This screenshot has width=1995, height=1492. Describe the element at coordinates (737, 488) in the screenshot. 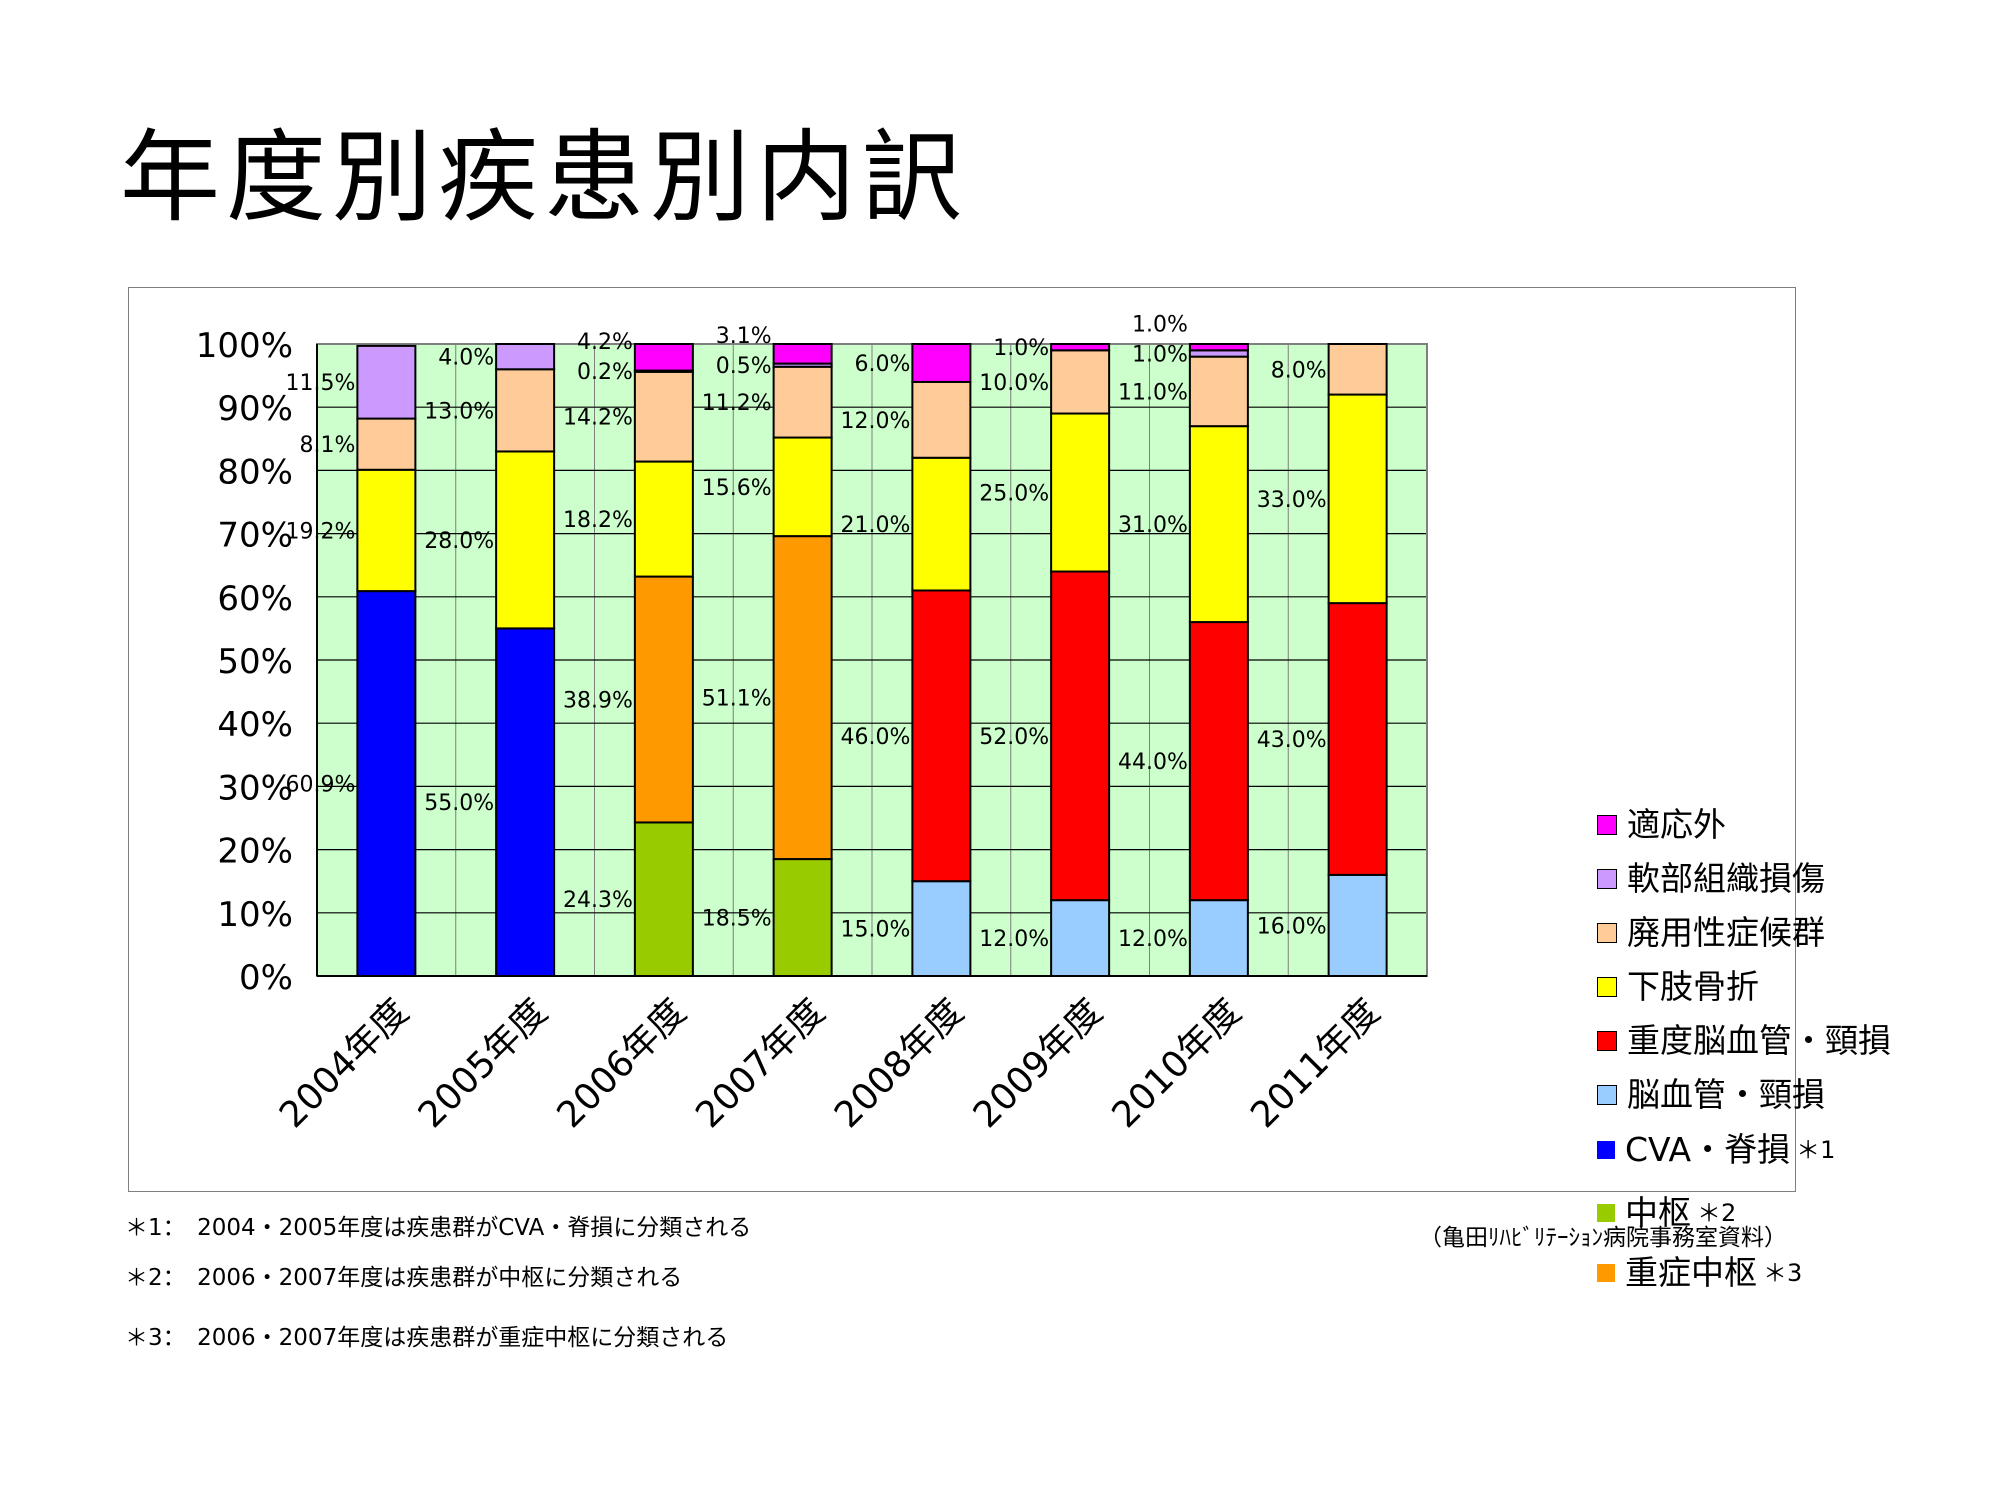

I see `data-label: 15.6%` at that location.